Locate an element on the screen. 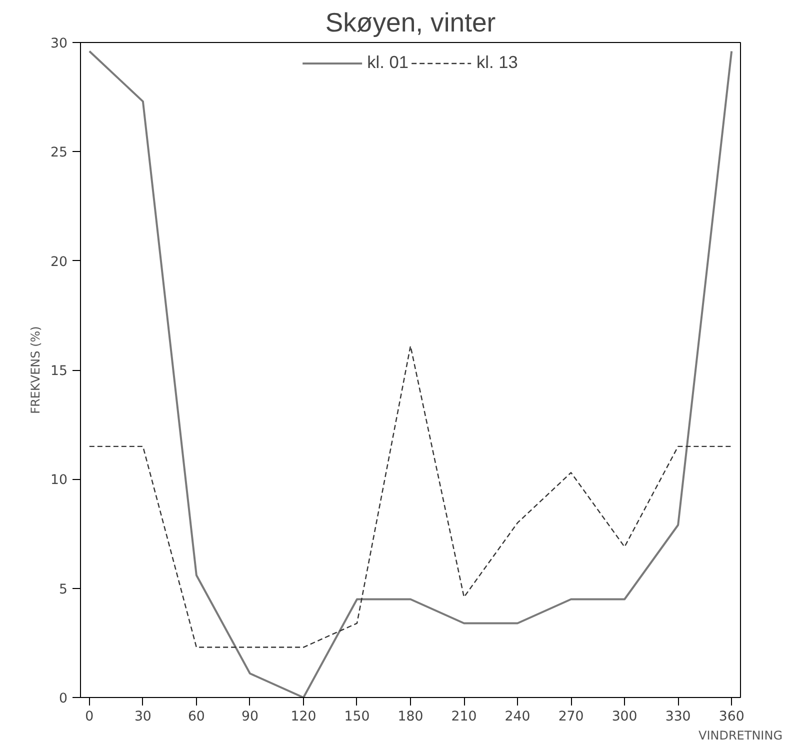 The height and width of the screenshot is (753, 805). x-tick-label: 90 is located at coordinates (249, 717).